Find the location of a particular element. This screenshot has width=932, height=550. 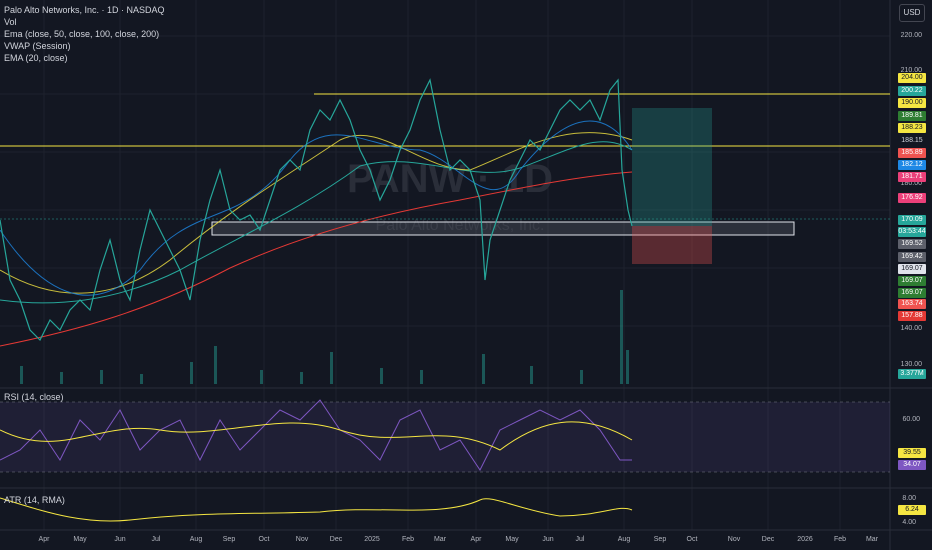

support-zone-box is located at coordinates (503, 228).